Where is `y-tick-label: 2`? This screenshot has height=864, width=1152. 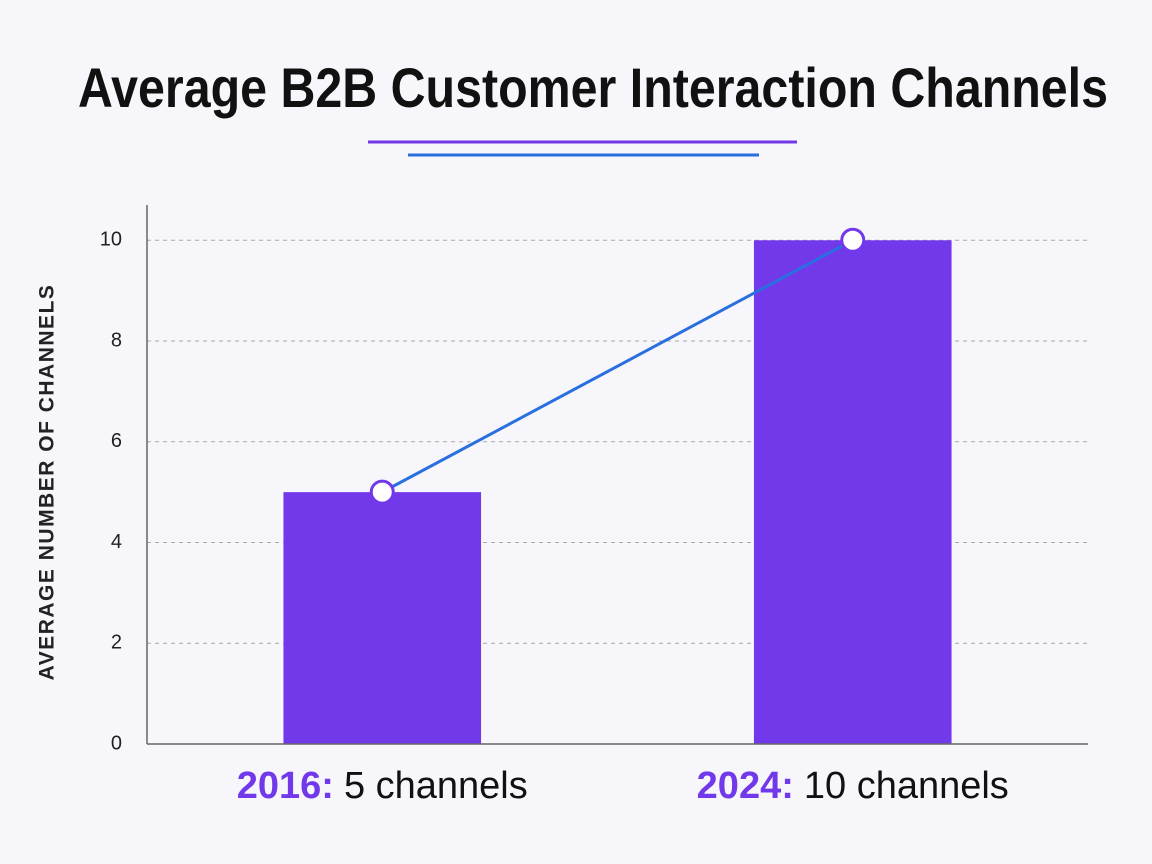 y-tick-label: 2 is located at coordinates (116, 643).